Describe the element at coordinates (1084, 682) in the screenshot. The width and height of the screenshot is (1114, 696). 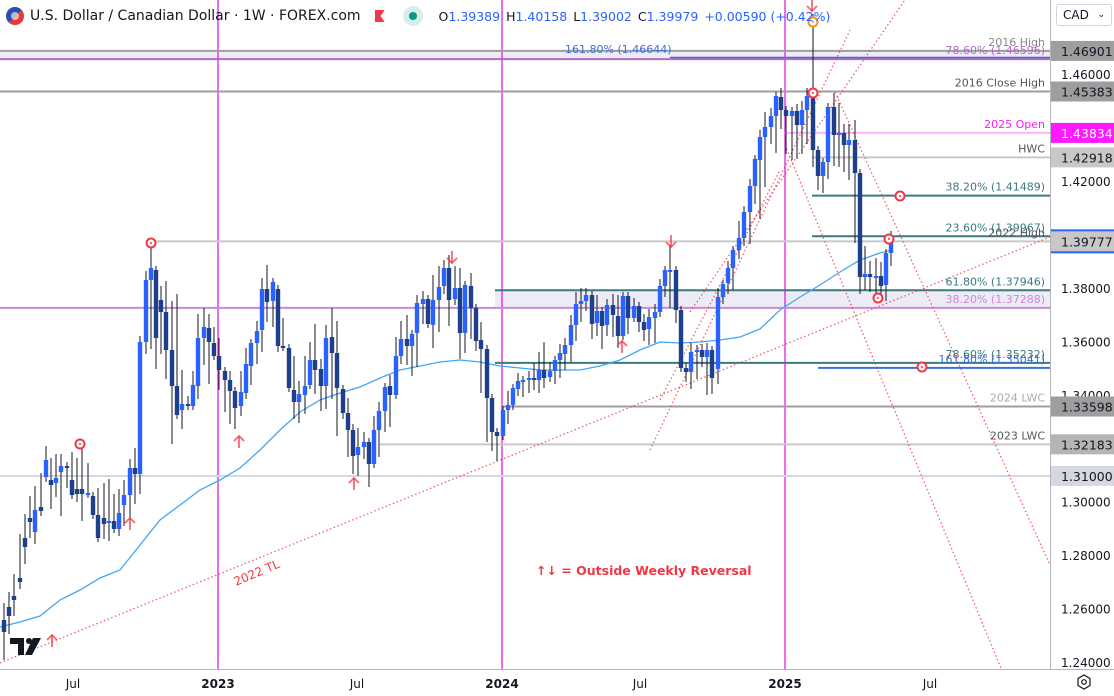
I see `gear-icon` at that location.